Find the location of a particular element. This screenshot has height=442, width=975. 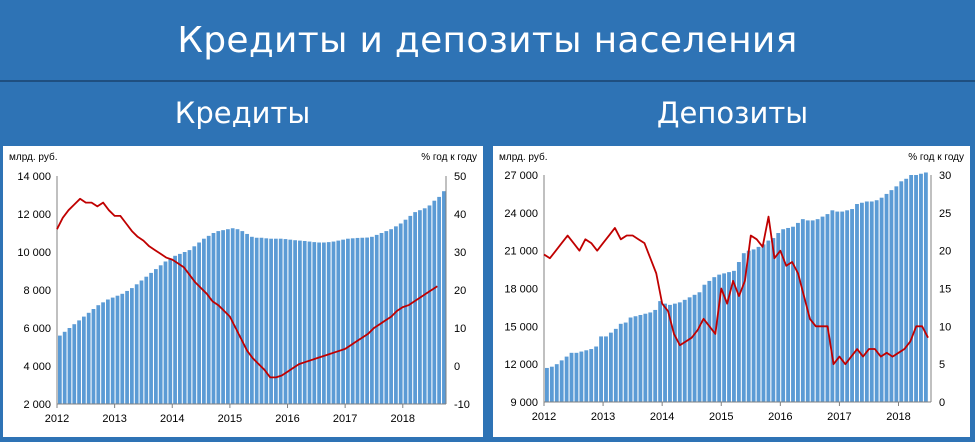

page-title: Кредиты и депозиты населения is located at coordinates (487, 40).